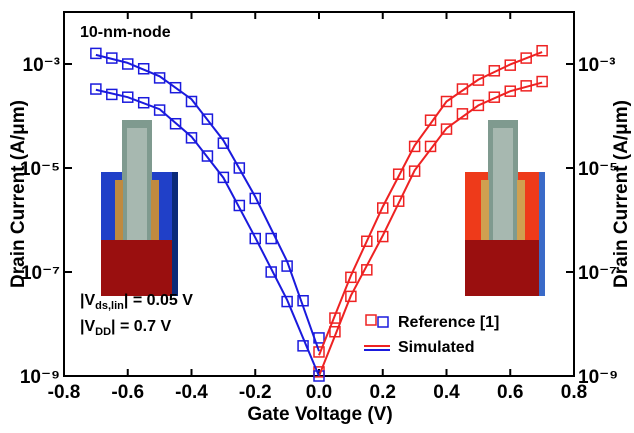  Describe the element at coordinates (436, 347) in the screenshot. I see `legend-label: Simulated` at that location.